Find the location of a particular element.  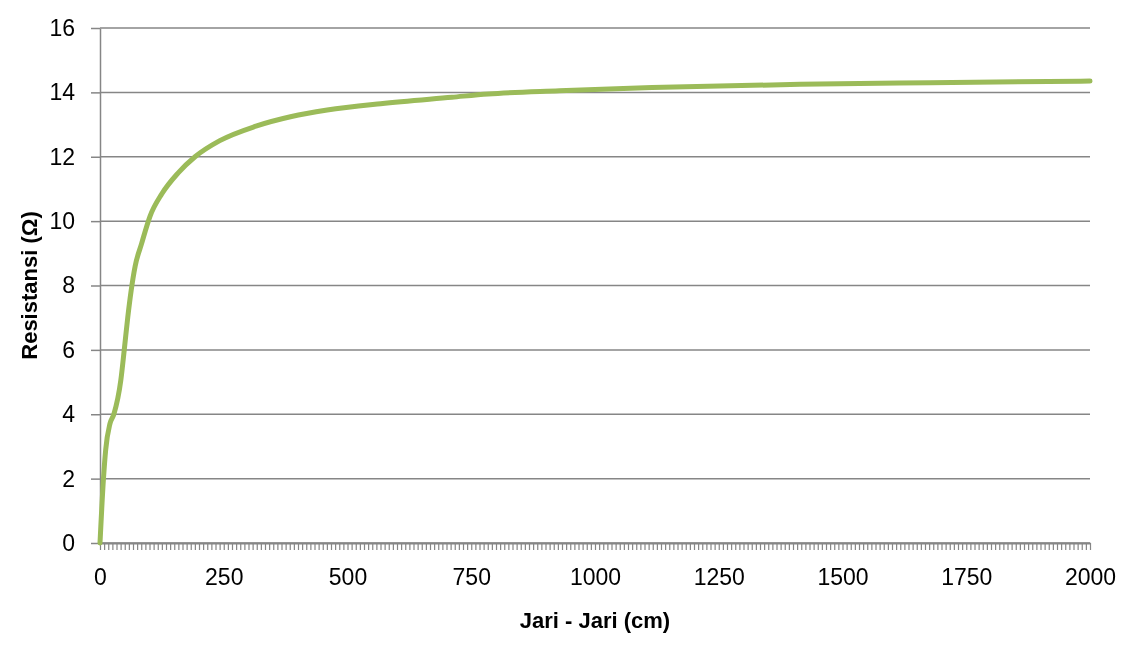

x-tick-label: 500 is located at coordinates (348, 577).